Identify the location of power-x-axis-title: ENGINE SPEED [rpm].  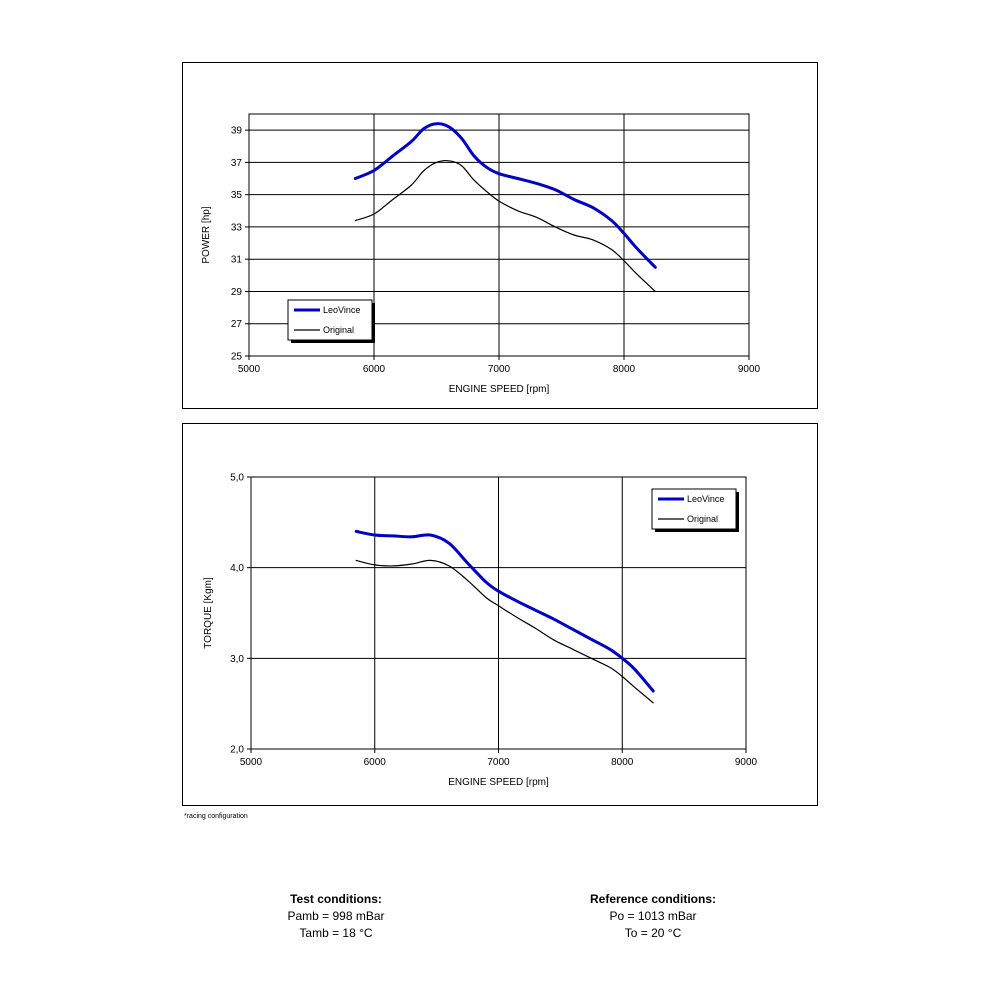
(499, 389).